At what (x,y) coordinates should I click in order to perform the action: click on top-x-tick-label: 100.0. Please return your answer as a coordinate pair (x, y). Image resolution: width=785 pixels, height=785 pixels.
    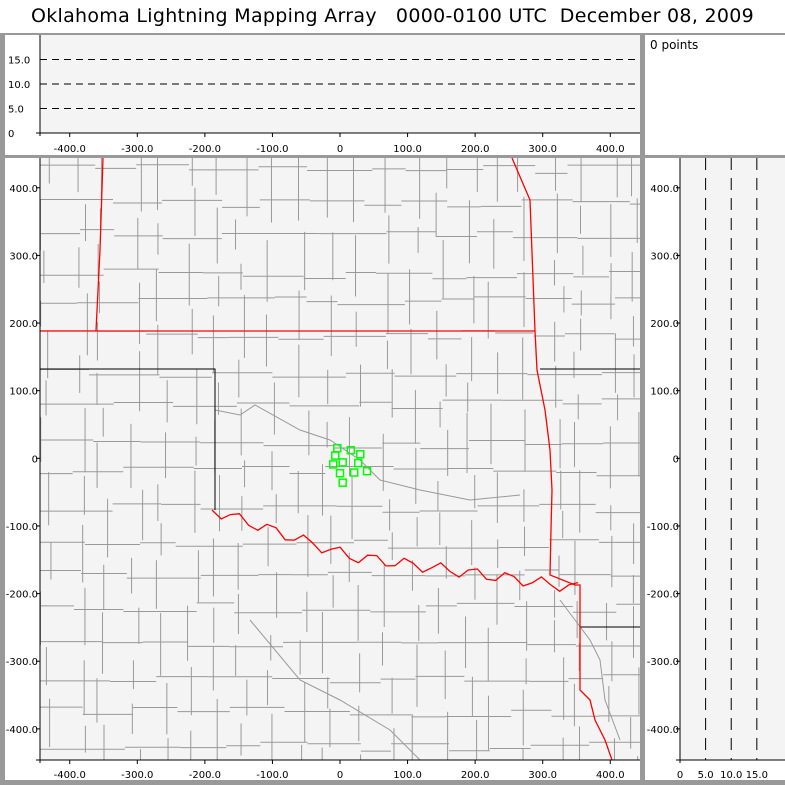
    Looking at the image, I should click on (407, 149).